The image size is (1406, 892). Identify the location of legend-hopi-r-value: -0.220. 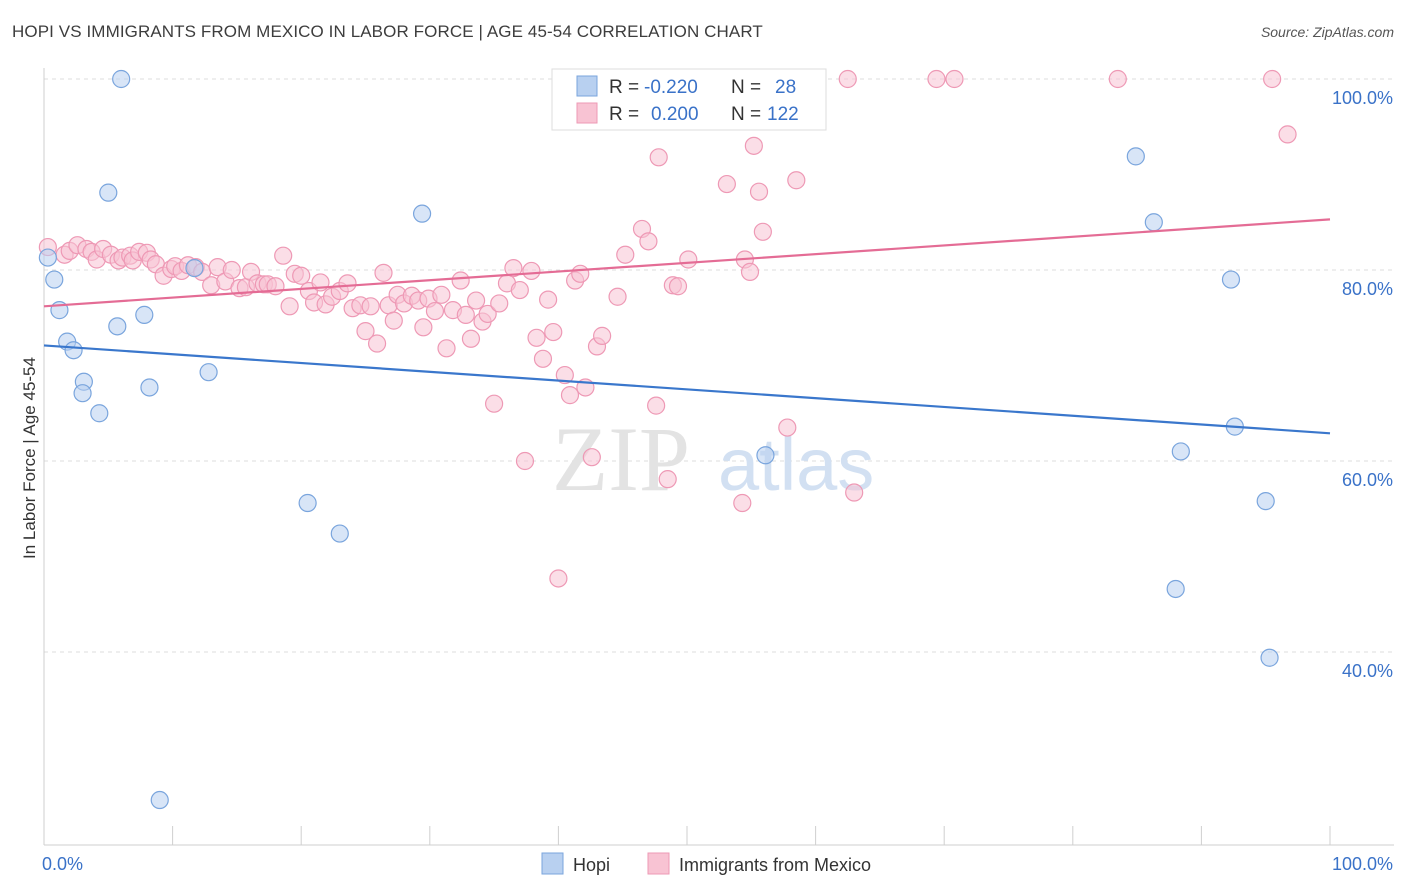
(671, 87).